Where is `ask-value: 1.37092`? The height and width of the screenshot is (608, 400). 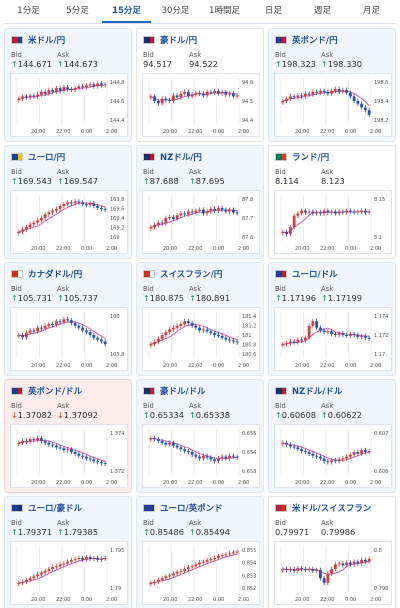 ask-value: 1.37092 is located at coordinates (81, 415).